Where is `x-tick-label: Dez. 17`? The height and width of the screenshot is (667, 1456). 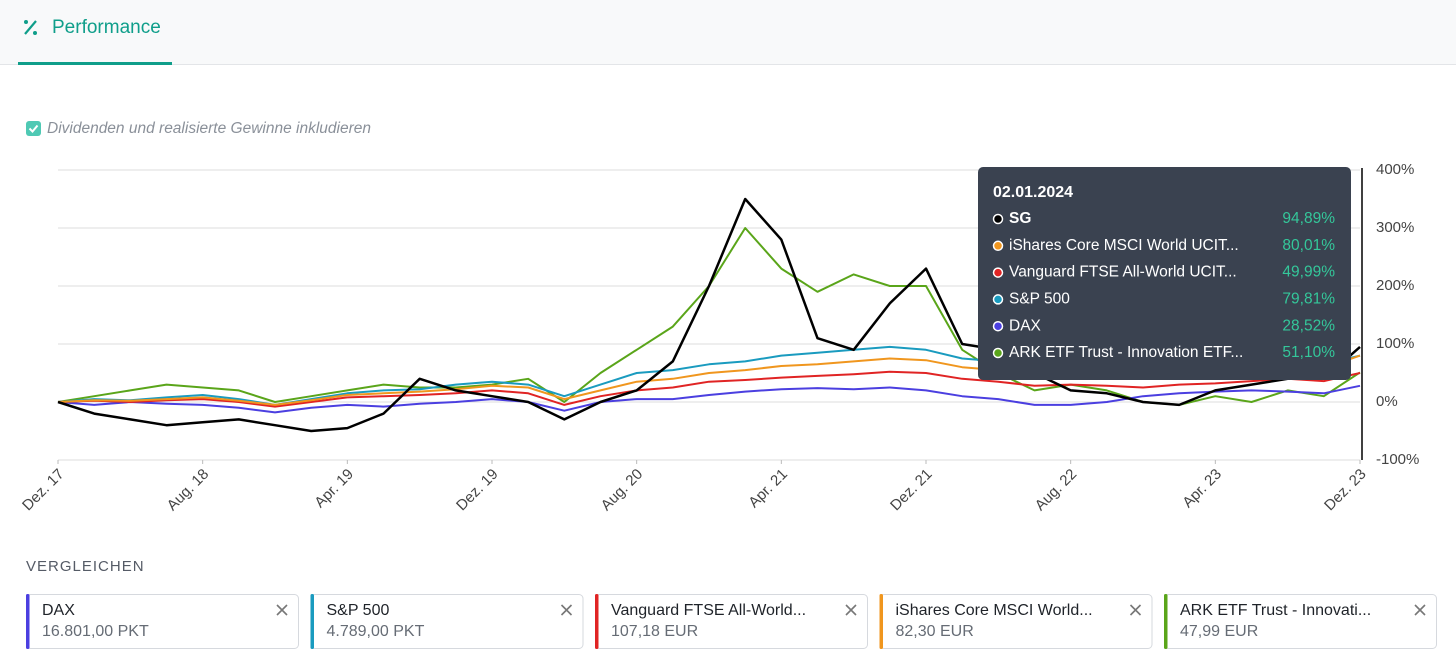
x-tick-label: Dez. 17 is located at coordinates (43, 490).